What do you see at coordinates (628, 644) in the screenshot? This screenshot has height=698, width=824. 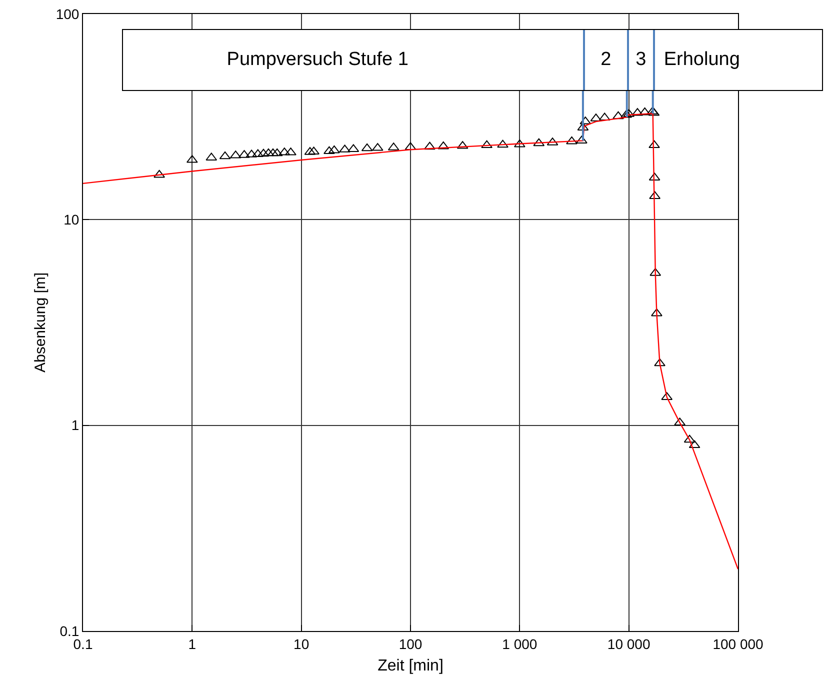 I see `x-tick-label: 10 000` at bounding box center [628, 644].